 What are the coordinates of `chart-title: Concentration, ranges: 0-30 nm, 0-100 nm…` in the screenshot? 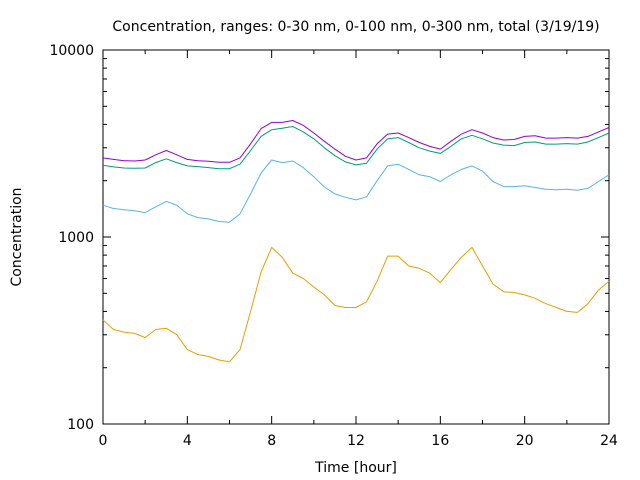 It's located at (355, 27).